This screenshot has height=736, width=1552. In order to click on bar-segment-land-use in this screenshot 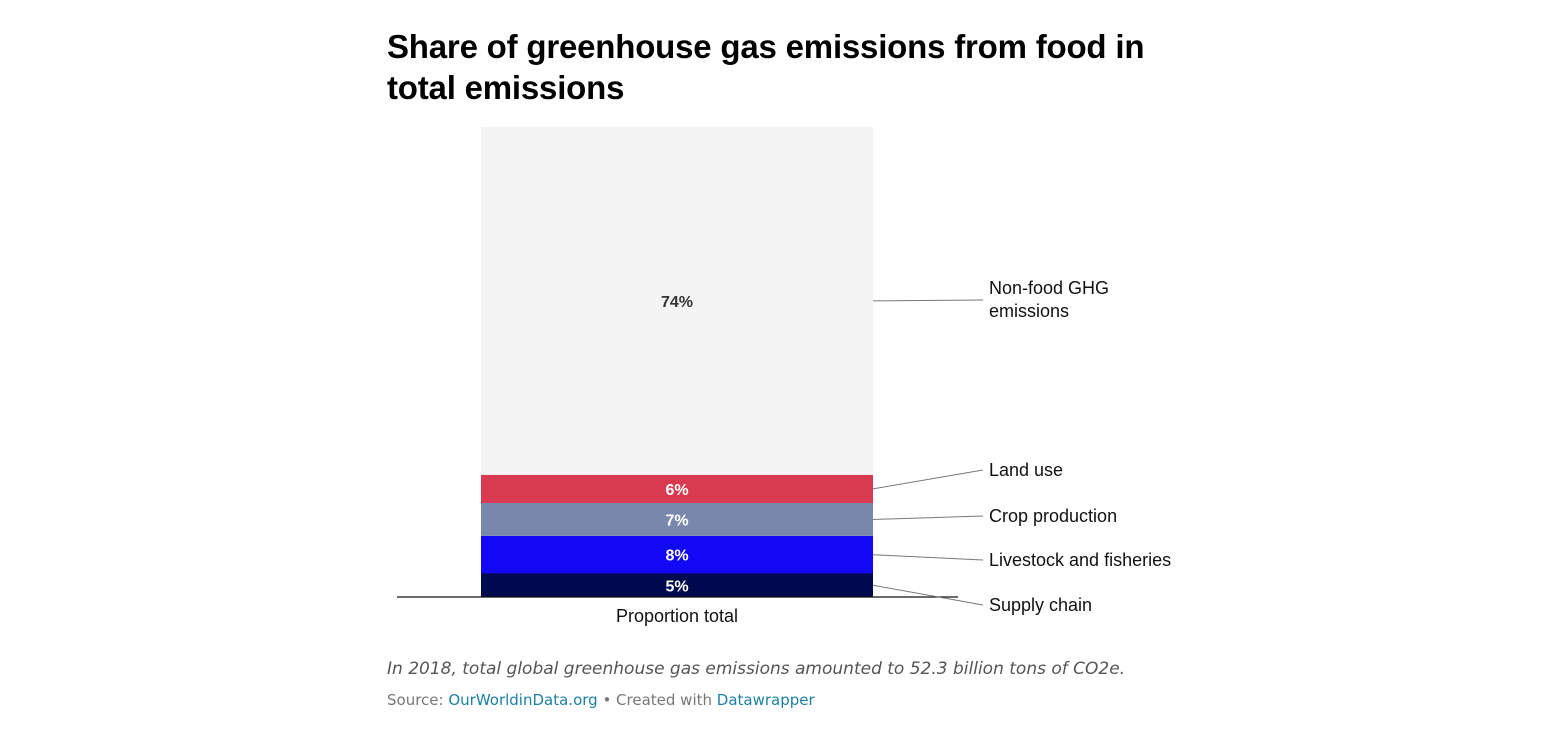, I will do `click(677, 488)`.